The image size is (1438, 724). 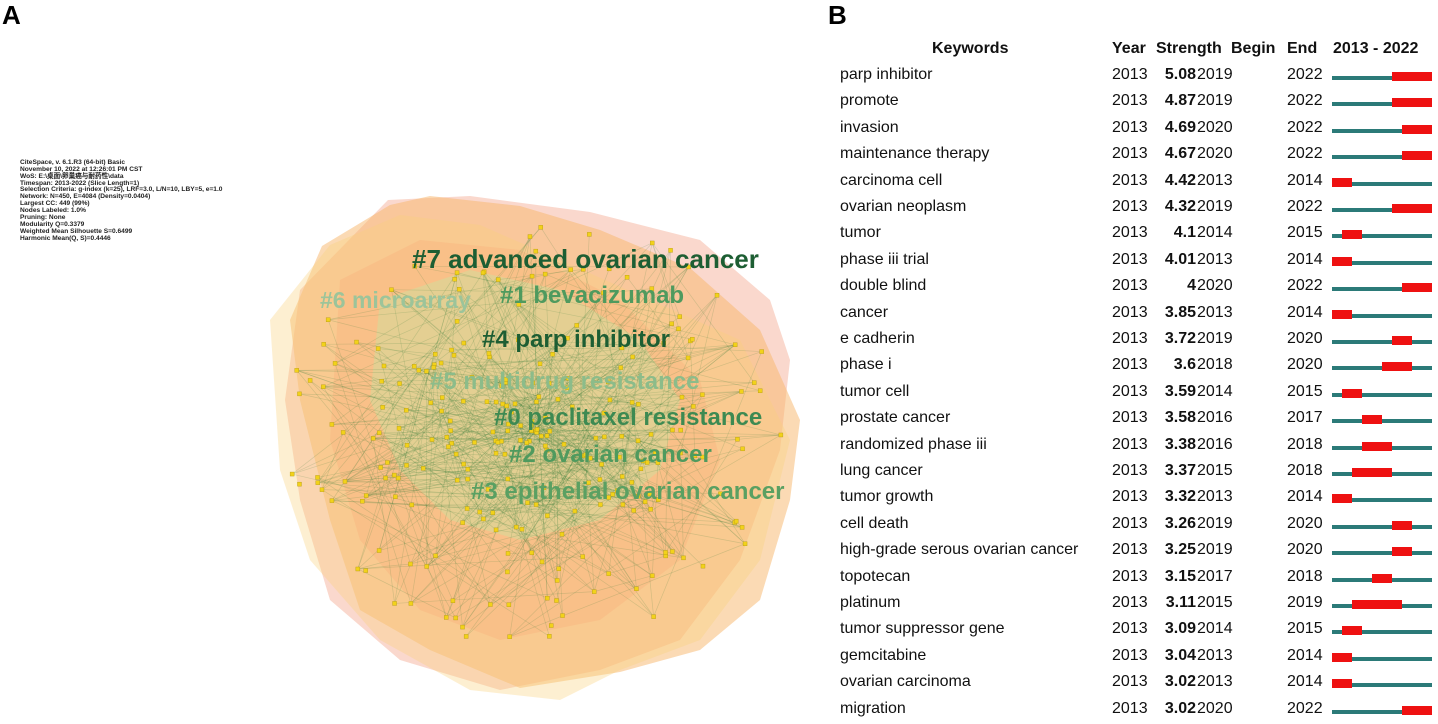 I want to click on end-cell: 2017, so click(x=1305, y=418).